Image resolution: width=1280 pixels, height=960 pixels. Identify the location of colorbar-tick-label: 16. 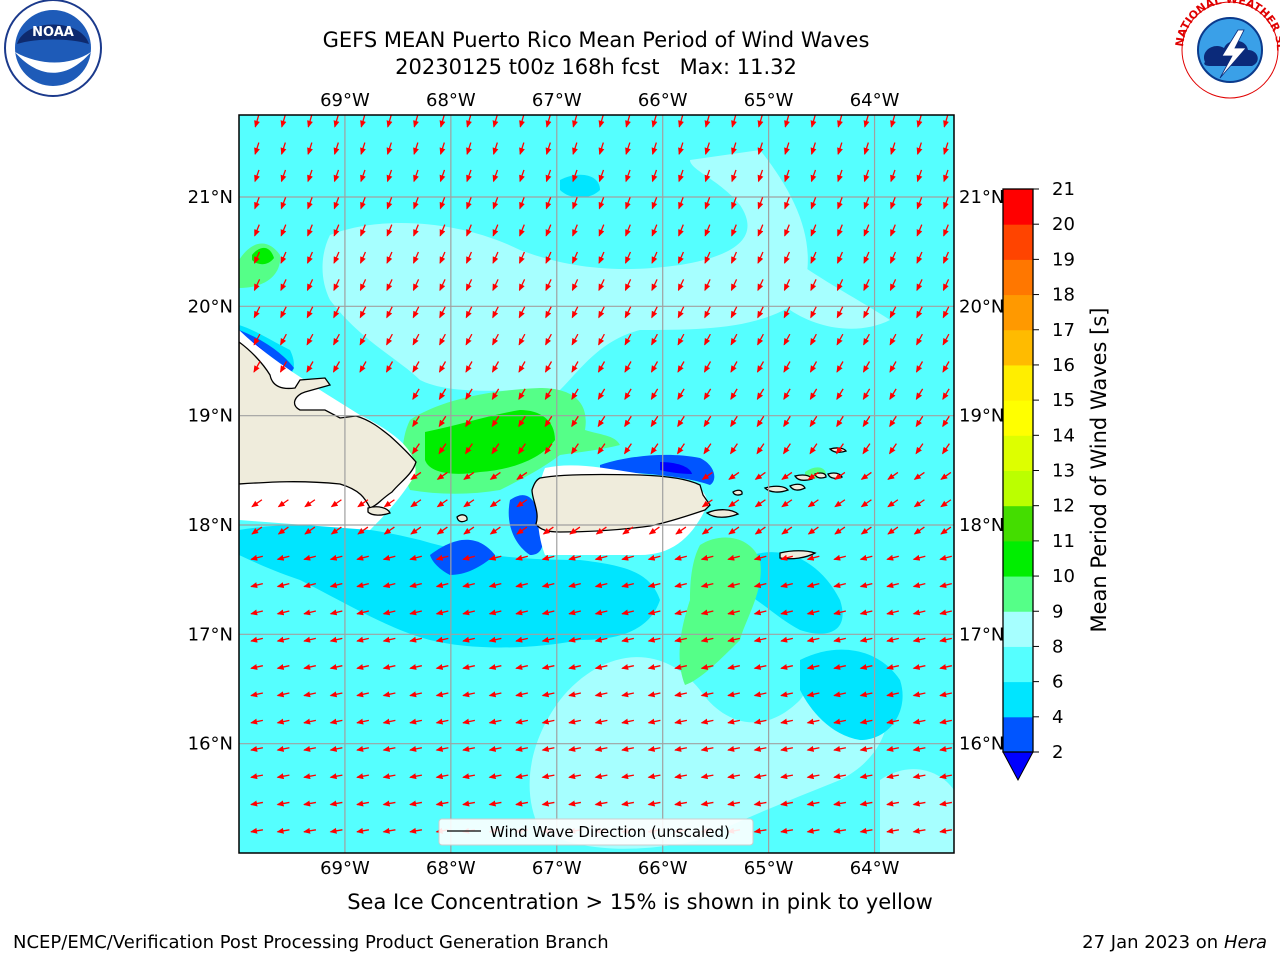
(1063, 365).